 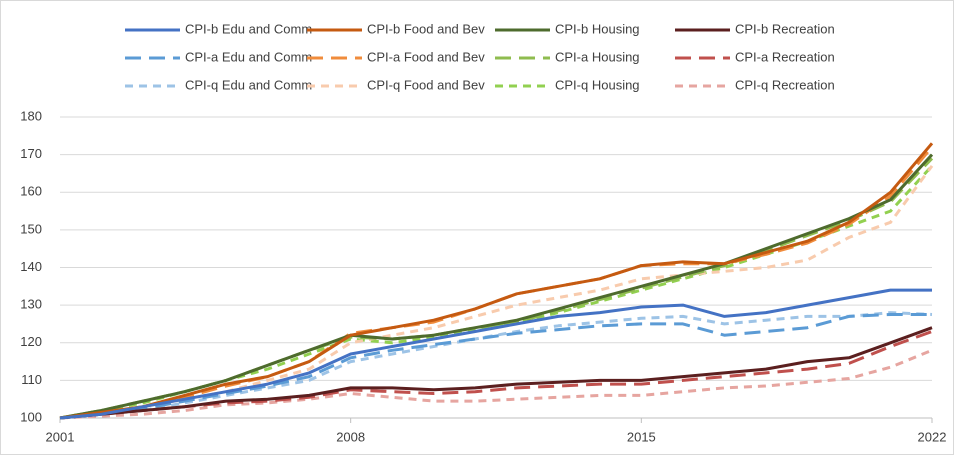 What do you see at coordinates (496, 384) in the screenshot?
I see `series-line` at bounding box center [496, 384].